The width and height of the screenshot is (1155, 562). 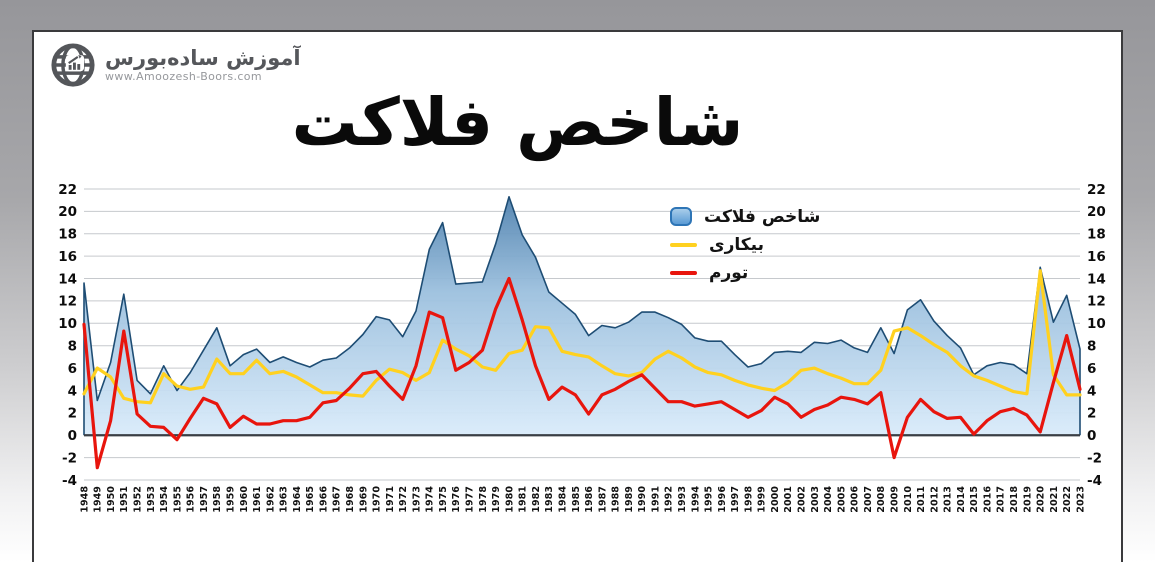 What do you see at coordinates (1067, 499) in the screenshot?
I see `svg-text: 2022` at bounding box center [1067, 499].